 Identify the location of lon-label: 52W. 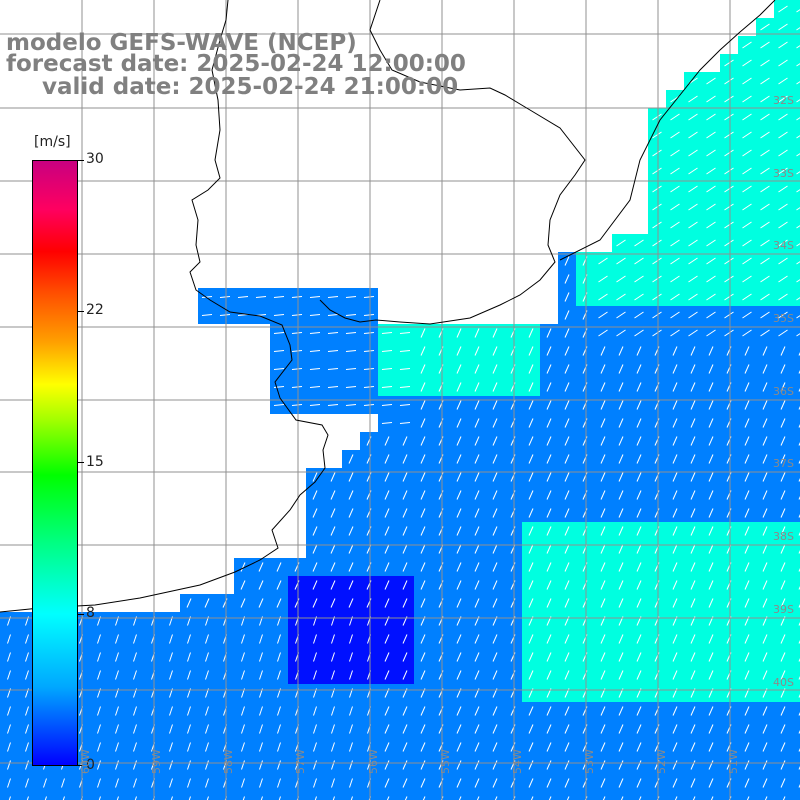
(661, 761).